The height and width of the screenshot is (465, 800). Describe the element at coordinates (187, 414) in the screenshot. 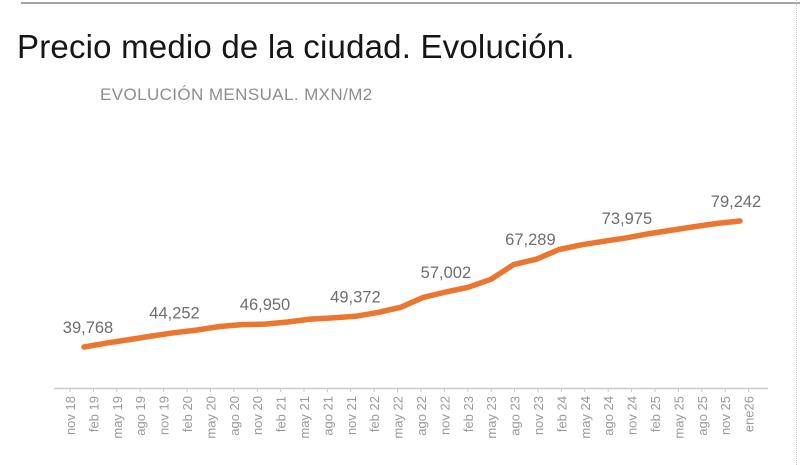

I see `svg-text: feb 20` at that location.